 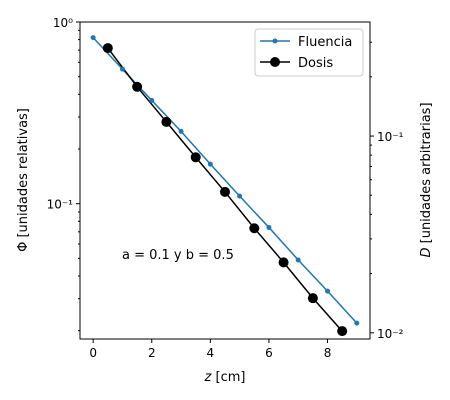 What do you see at coordinates (269, 353) in the screenshot?
I see `x-tick-label: 6` at bounding box center [269, 353].